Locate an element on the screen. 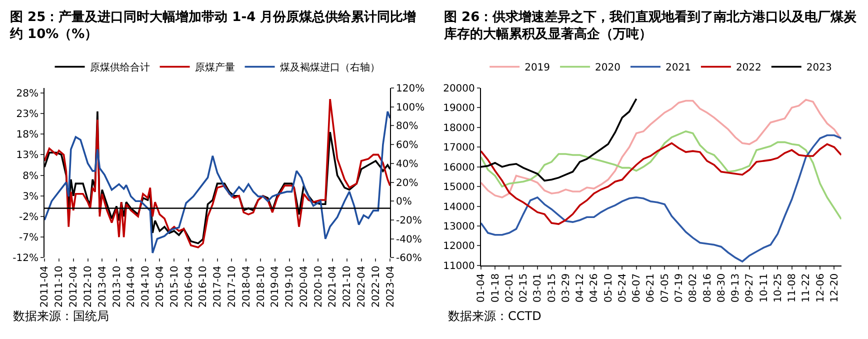 The height and width of the screenshot is (339, 868). chart-title: 图 26：供求增速差异之下，我们直观地看到了南北方港口以及电厂煤炭库存的大幅累积及显著高企（万吨） is located at coordinates (650, 25).